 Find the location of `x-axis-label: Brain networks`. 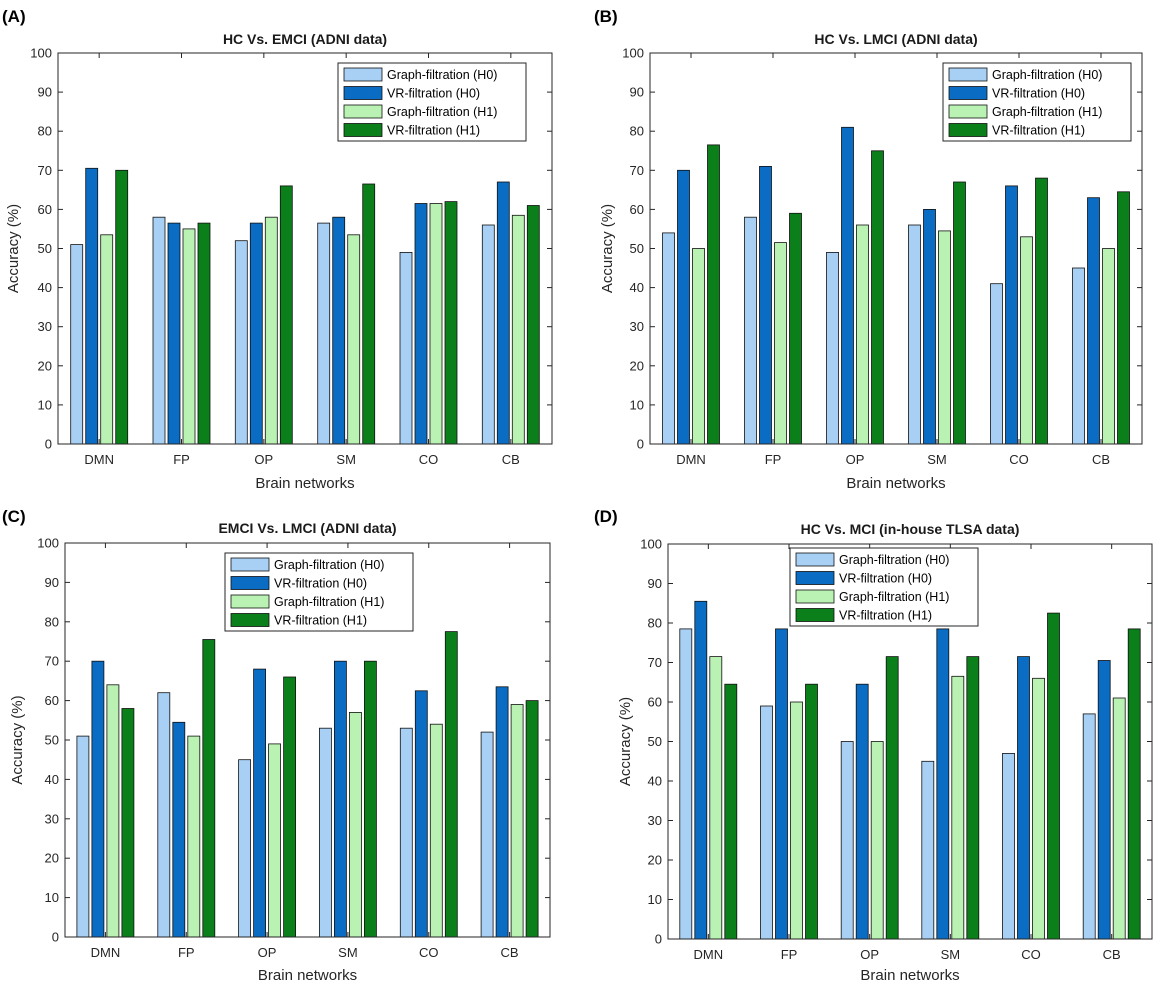

x-axis-label: Brain networks is located at coordinates (909, 975).